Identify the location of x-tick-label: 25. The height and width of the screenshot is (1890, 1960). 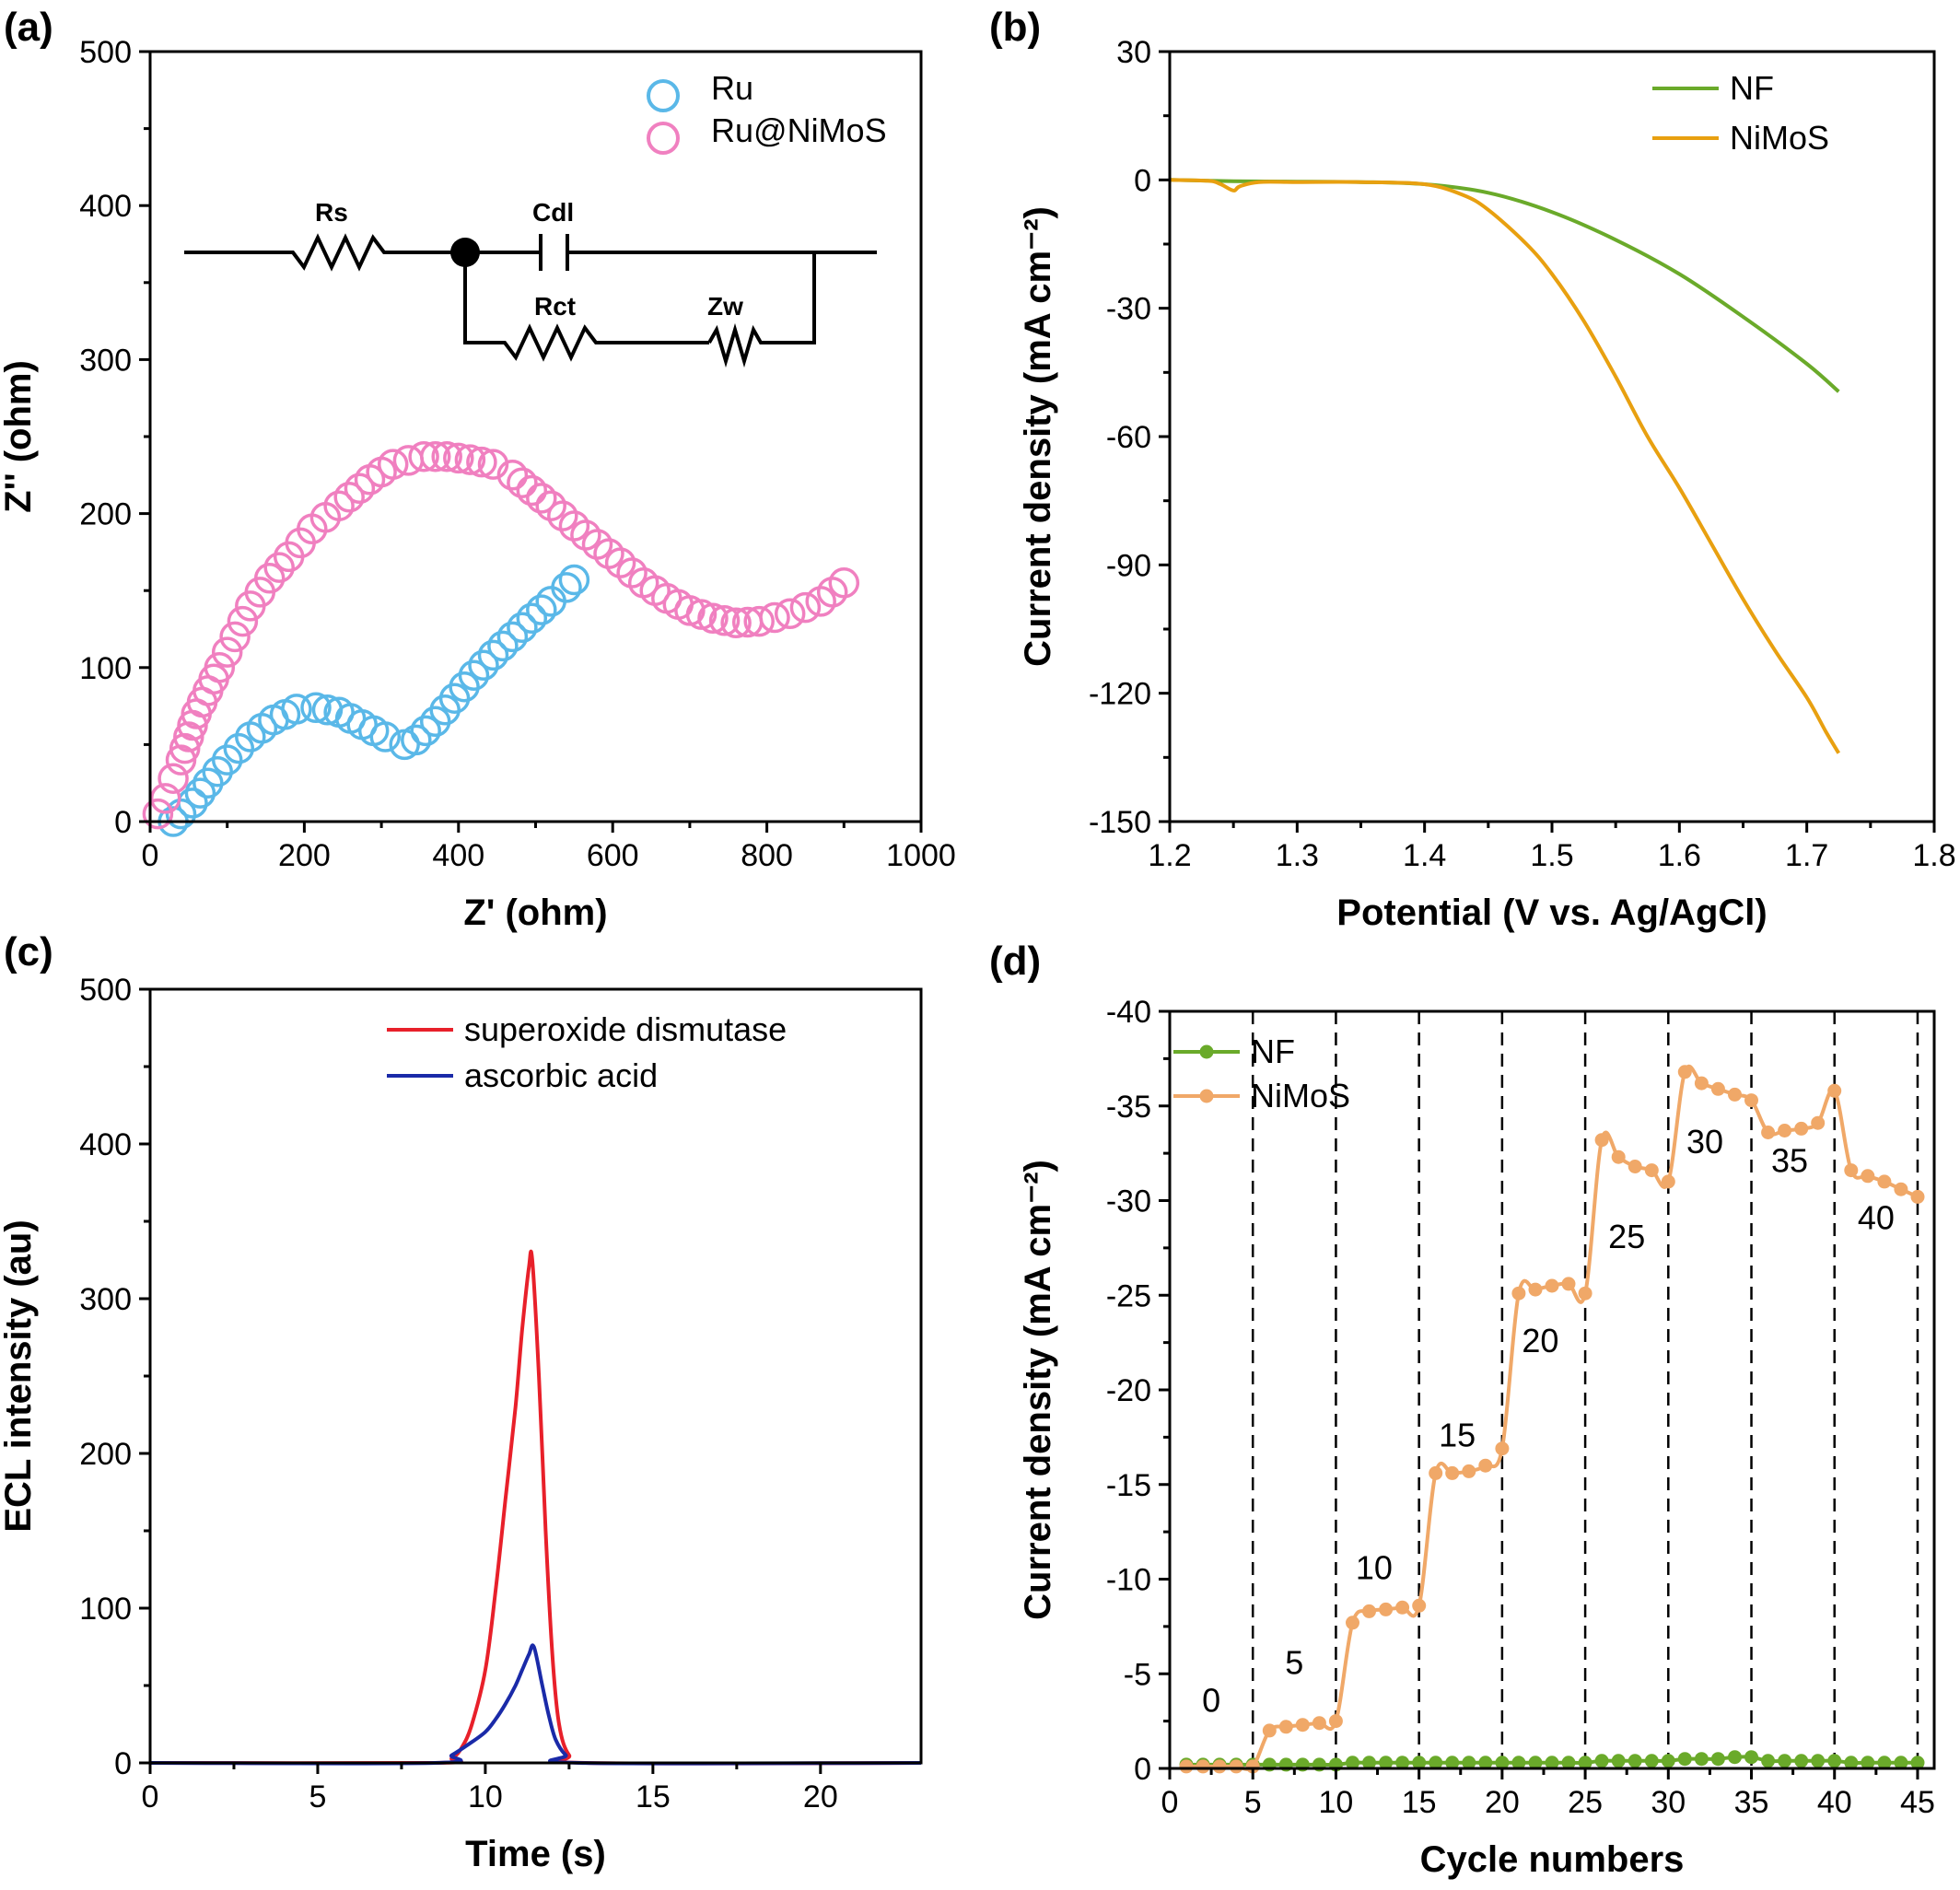
(1585, 1802).